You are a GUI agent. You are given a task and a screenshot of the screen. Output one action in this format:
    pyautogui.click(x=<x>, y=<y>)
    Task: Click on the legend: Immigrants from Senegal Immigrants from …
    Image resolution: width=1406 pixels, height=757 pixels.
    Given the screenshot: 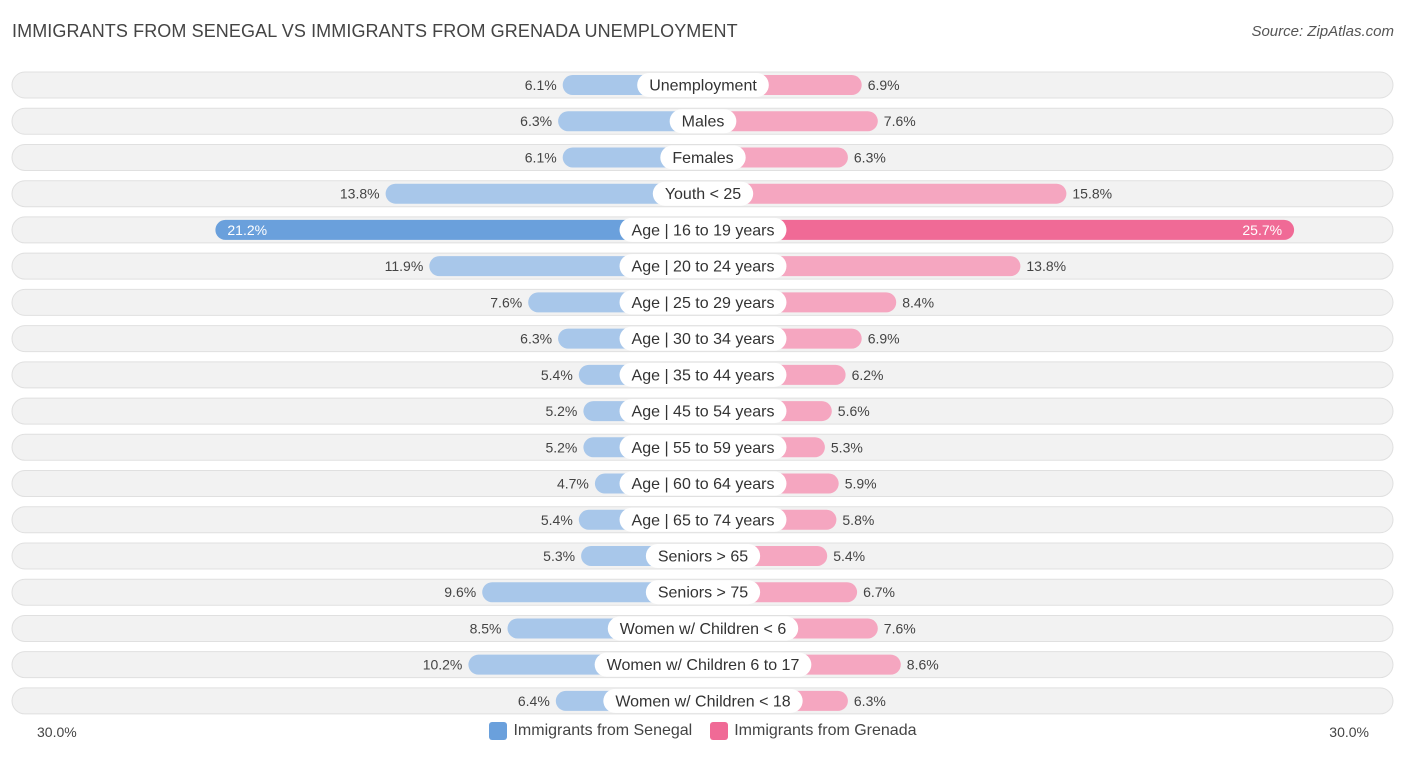 What is the action you would take?
    pyautogui.click(x=703, y=731)
    